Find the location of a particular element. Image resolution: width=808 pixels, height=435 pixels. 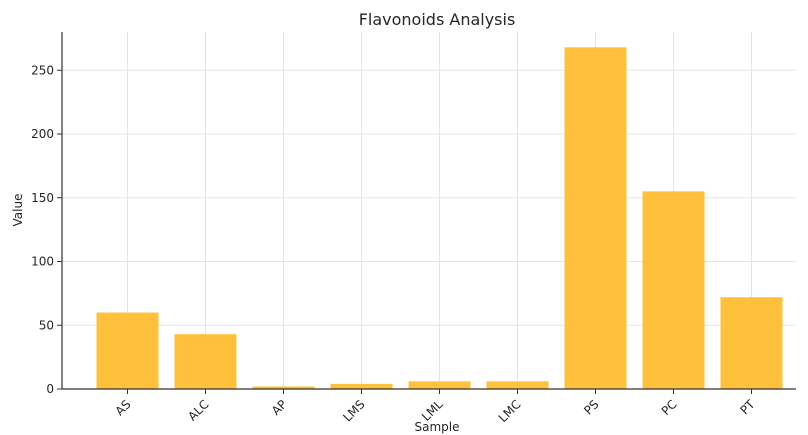

bar-pc is located at coordinates (673, 290).